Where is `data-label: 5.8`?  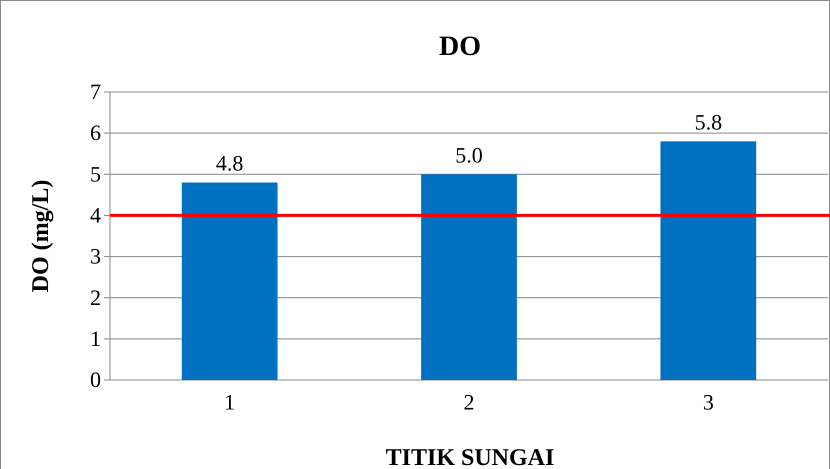
data-label: 5.8 is located at coordinates (708, 121).